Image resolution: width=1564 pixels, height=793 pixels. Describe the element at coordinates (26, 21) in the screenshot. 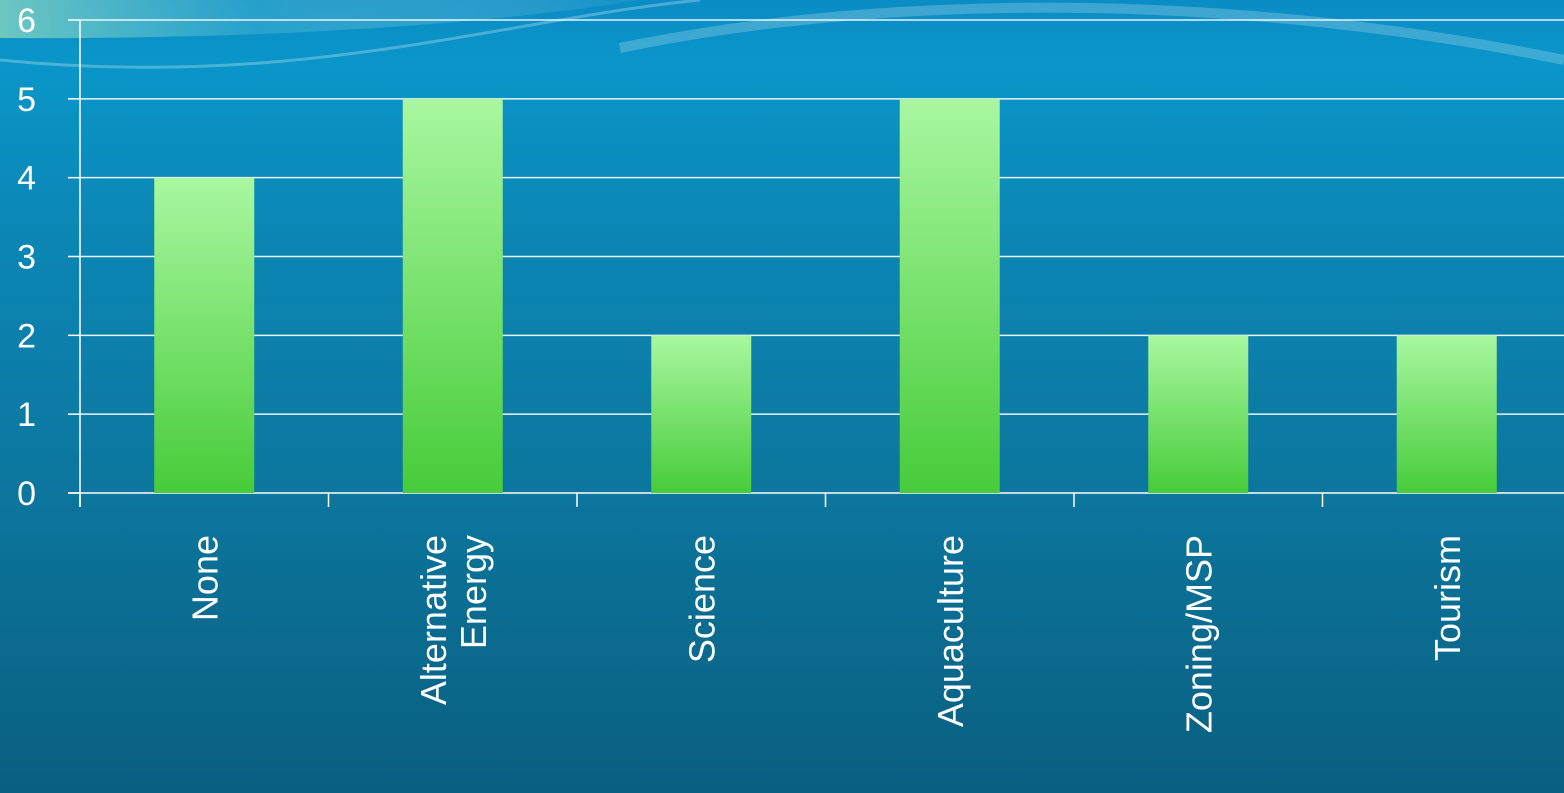

I see `y-tick-label-6: 6` at that location.